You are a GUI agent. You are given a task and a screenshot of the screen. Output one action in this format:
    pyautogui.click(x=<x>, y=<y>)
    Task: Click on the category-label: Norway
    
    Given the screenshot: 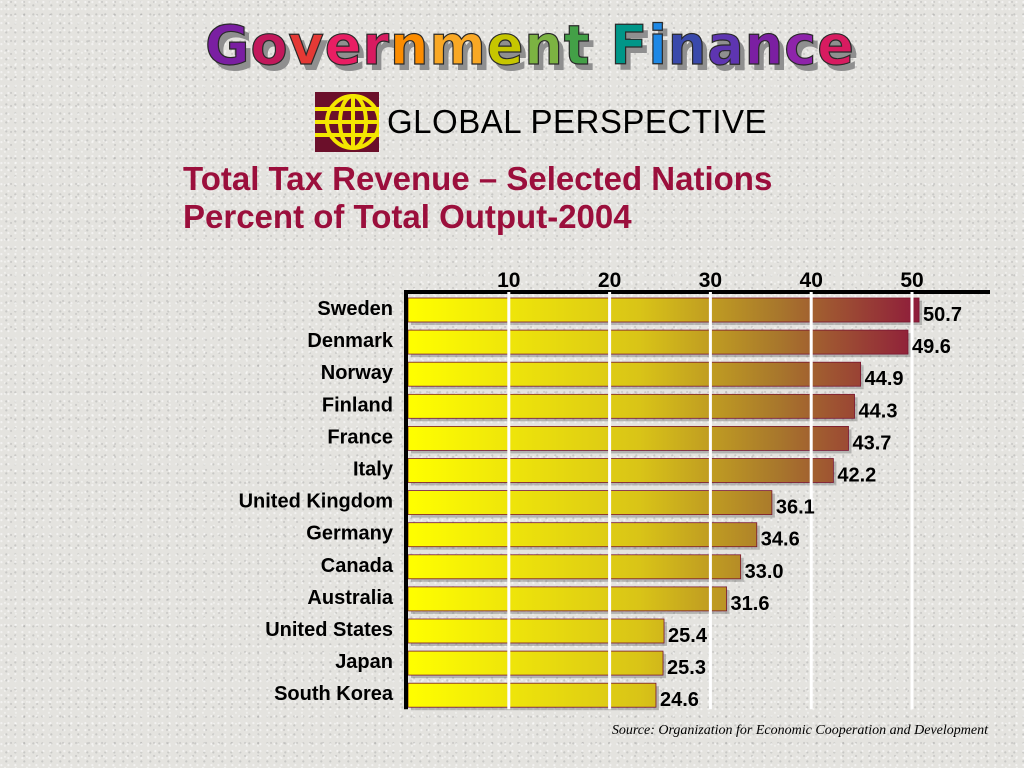 What is the action you would take?
    pyautogui.click(x=357, y=373)
    